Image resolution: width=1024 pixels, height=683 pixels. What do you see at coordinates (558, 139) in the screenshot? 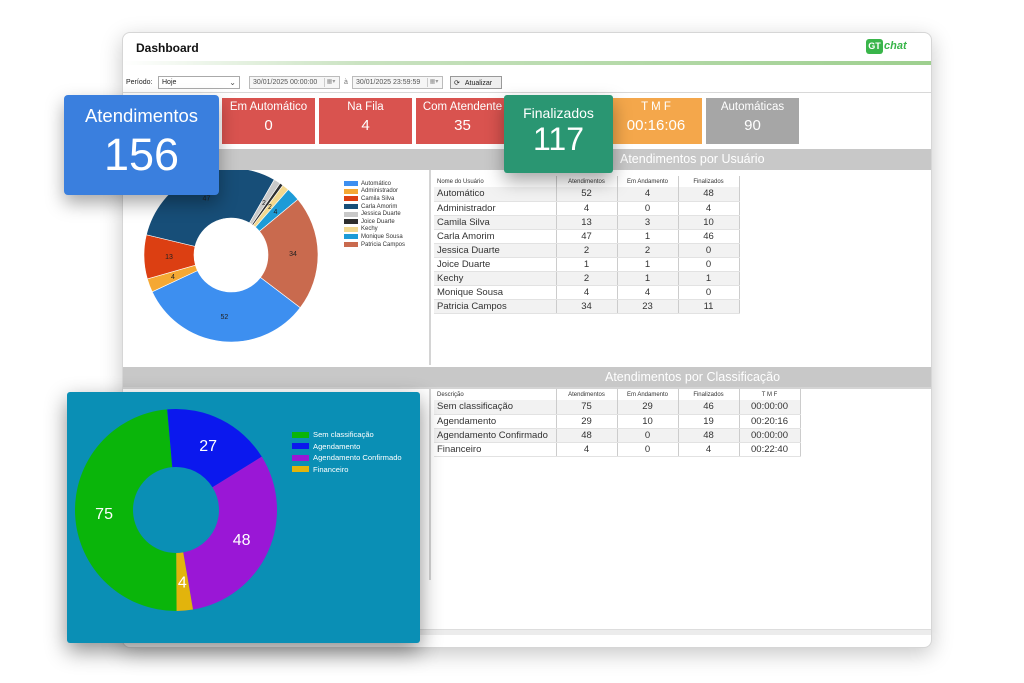
I see `overlay-value: 117` at bounding box center [558, 139].